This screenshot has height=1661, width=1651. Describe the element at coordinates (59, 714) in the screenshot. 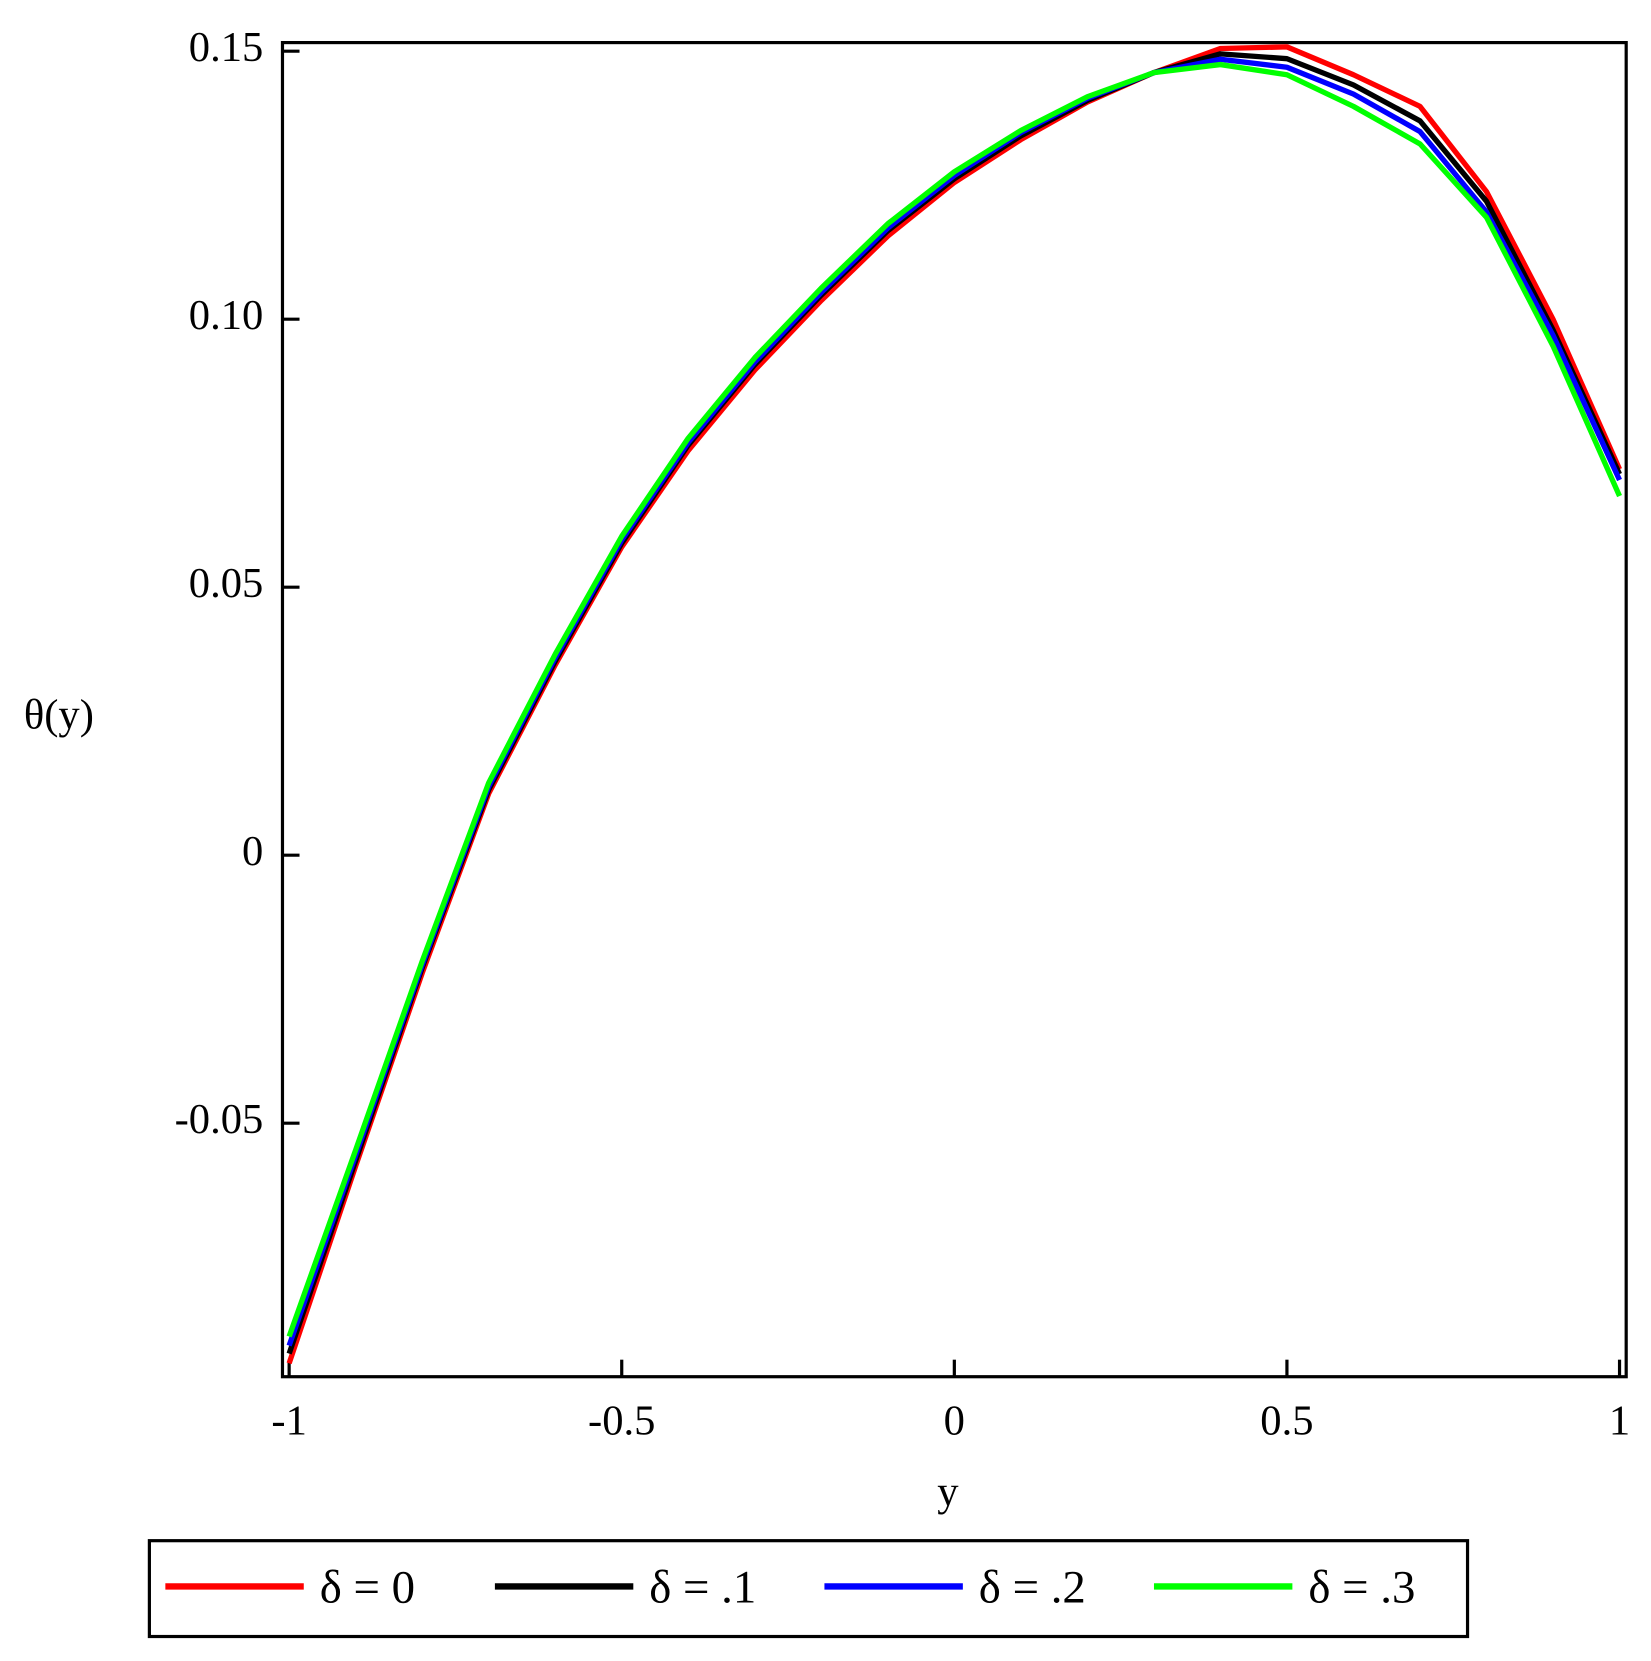

I see `y-axis-label: θ(y)` at that location.